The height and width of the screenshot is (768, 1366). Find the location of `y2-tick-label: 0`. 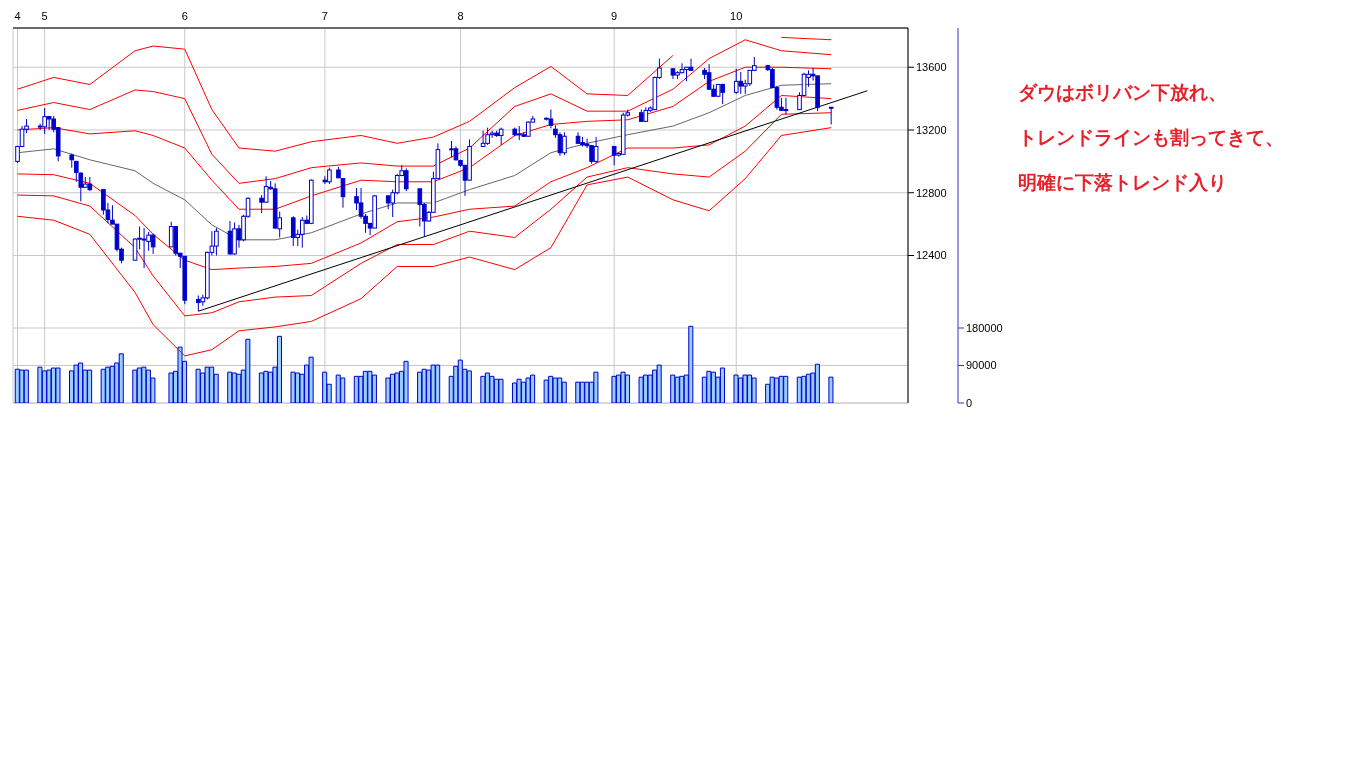

y2-tick-label: 0 is located at coordinates (969, 402).